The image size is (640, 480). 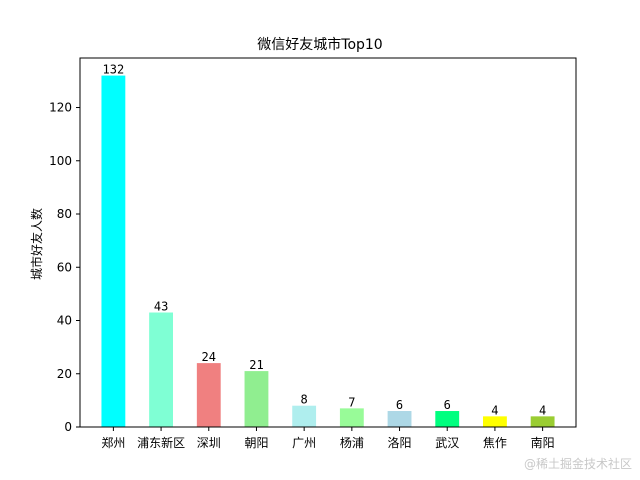 I want to click on x-tick-label: 南阳, so click(x=543, y=442).